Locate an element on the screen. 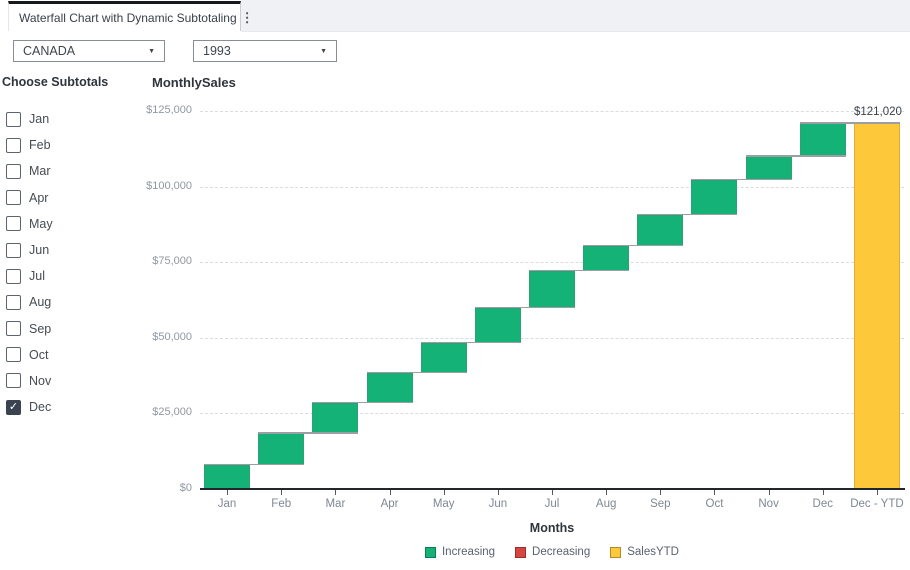 This screenshot has height=570, width=910. bar-increasing-apr is located at coordinates (389, 387).